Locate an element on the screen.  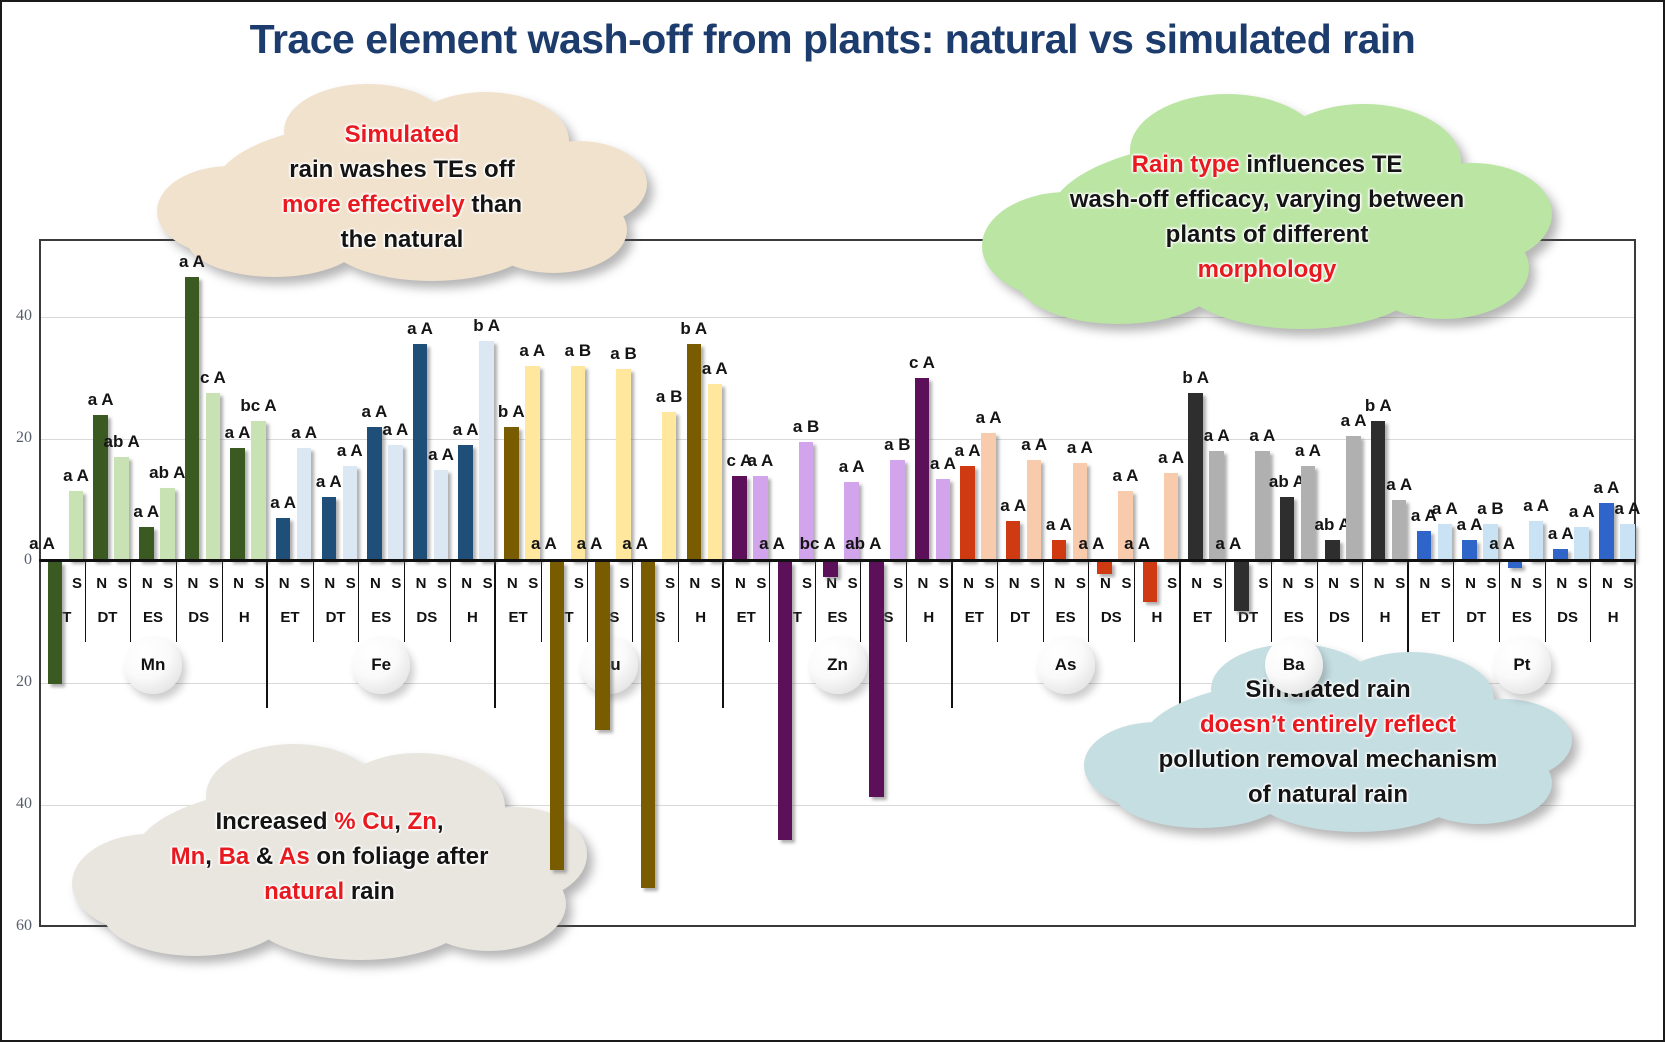
bar-Ba-DS-N is located at coordinates (1332, 550).